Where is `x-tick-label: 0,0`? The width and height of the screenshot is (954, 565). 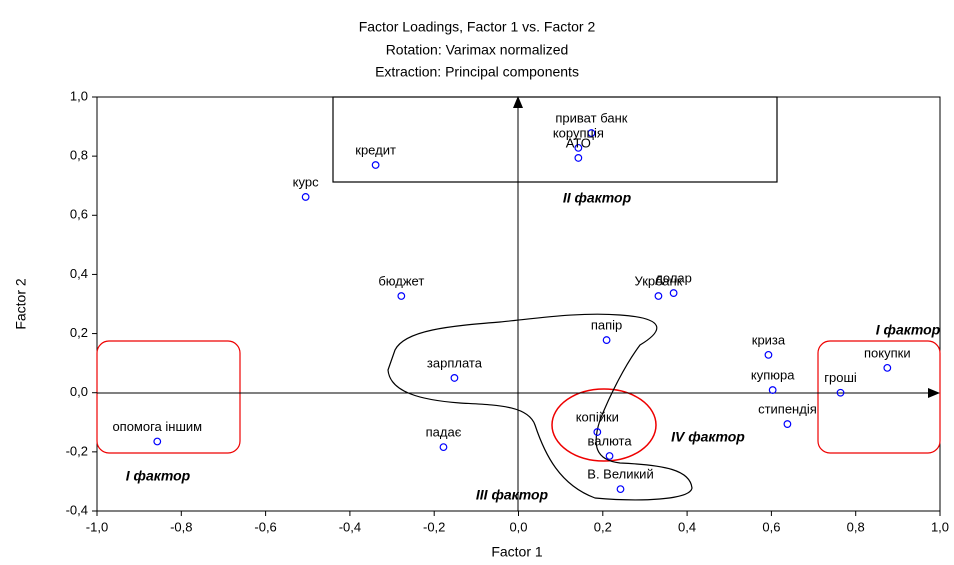 x-tick-label: 0,0 is located at coordinates (518, 526).